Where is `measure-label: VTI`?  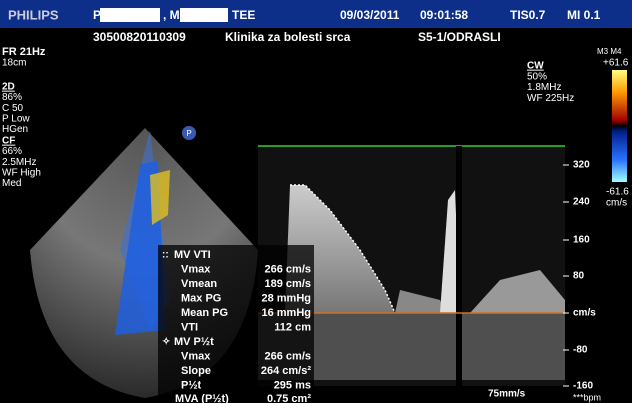 measure-label: VTI is located at coordinates (189, 327).